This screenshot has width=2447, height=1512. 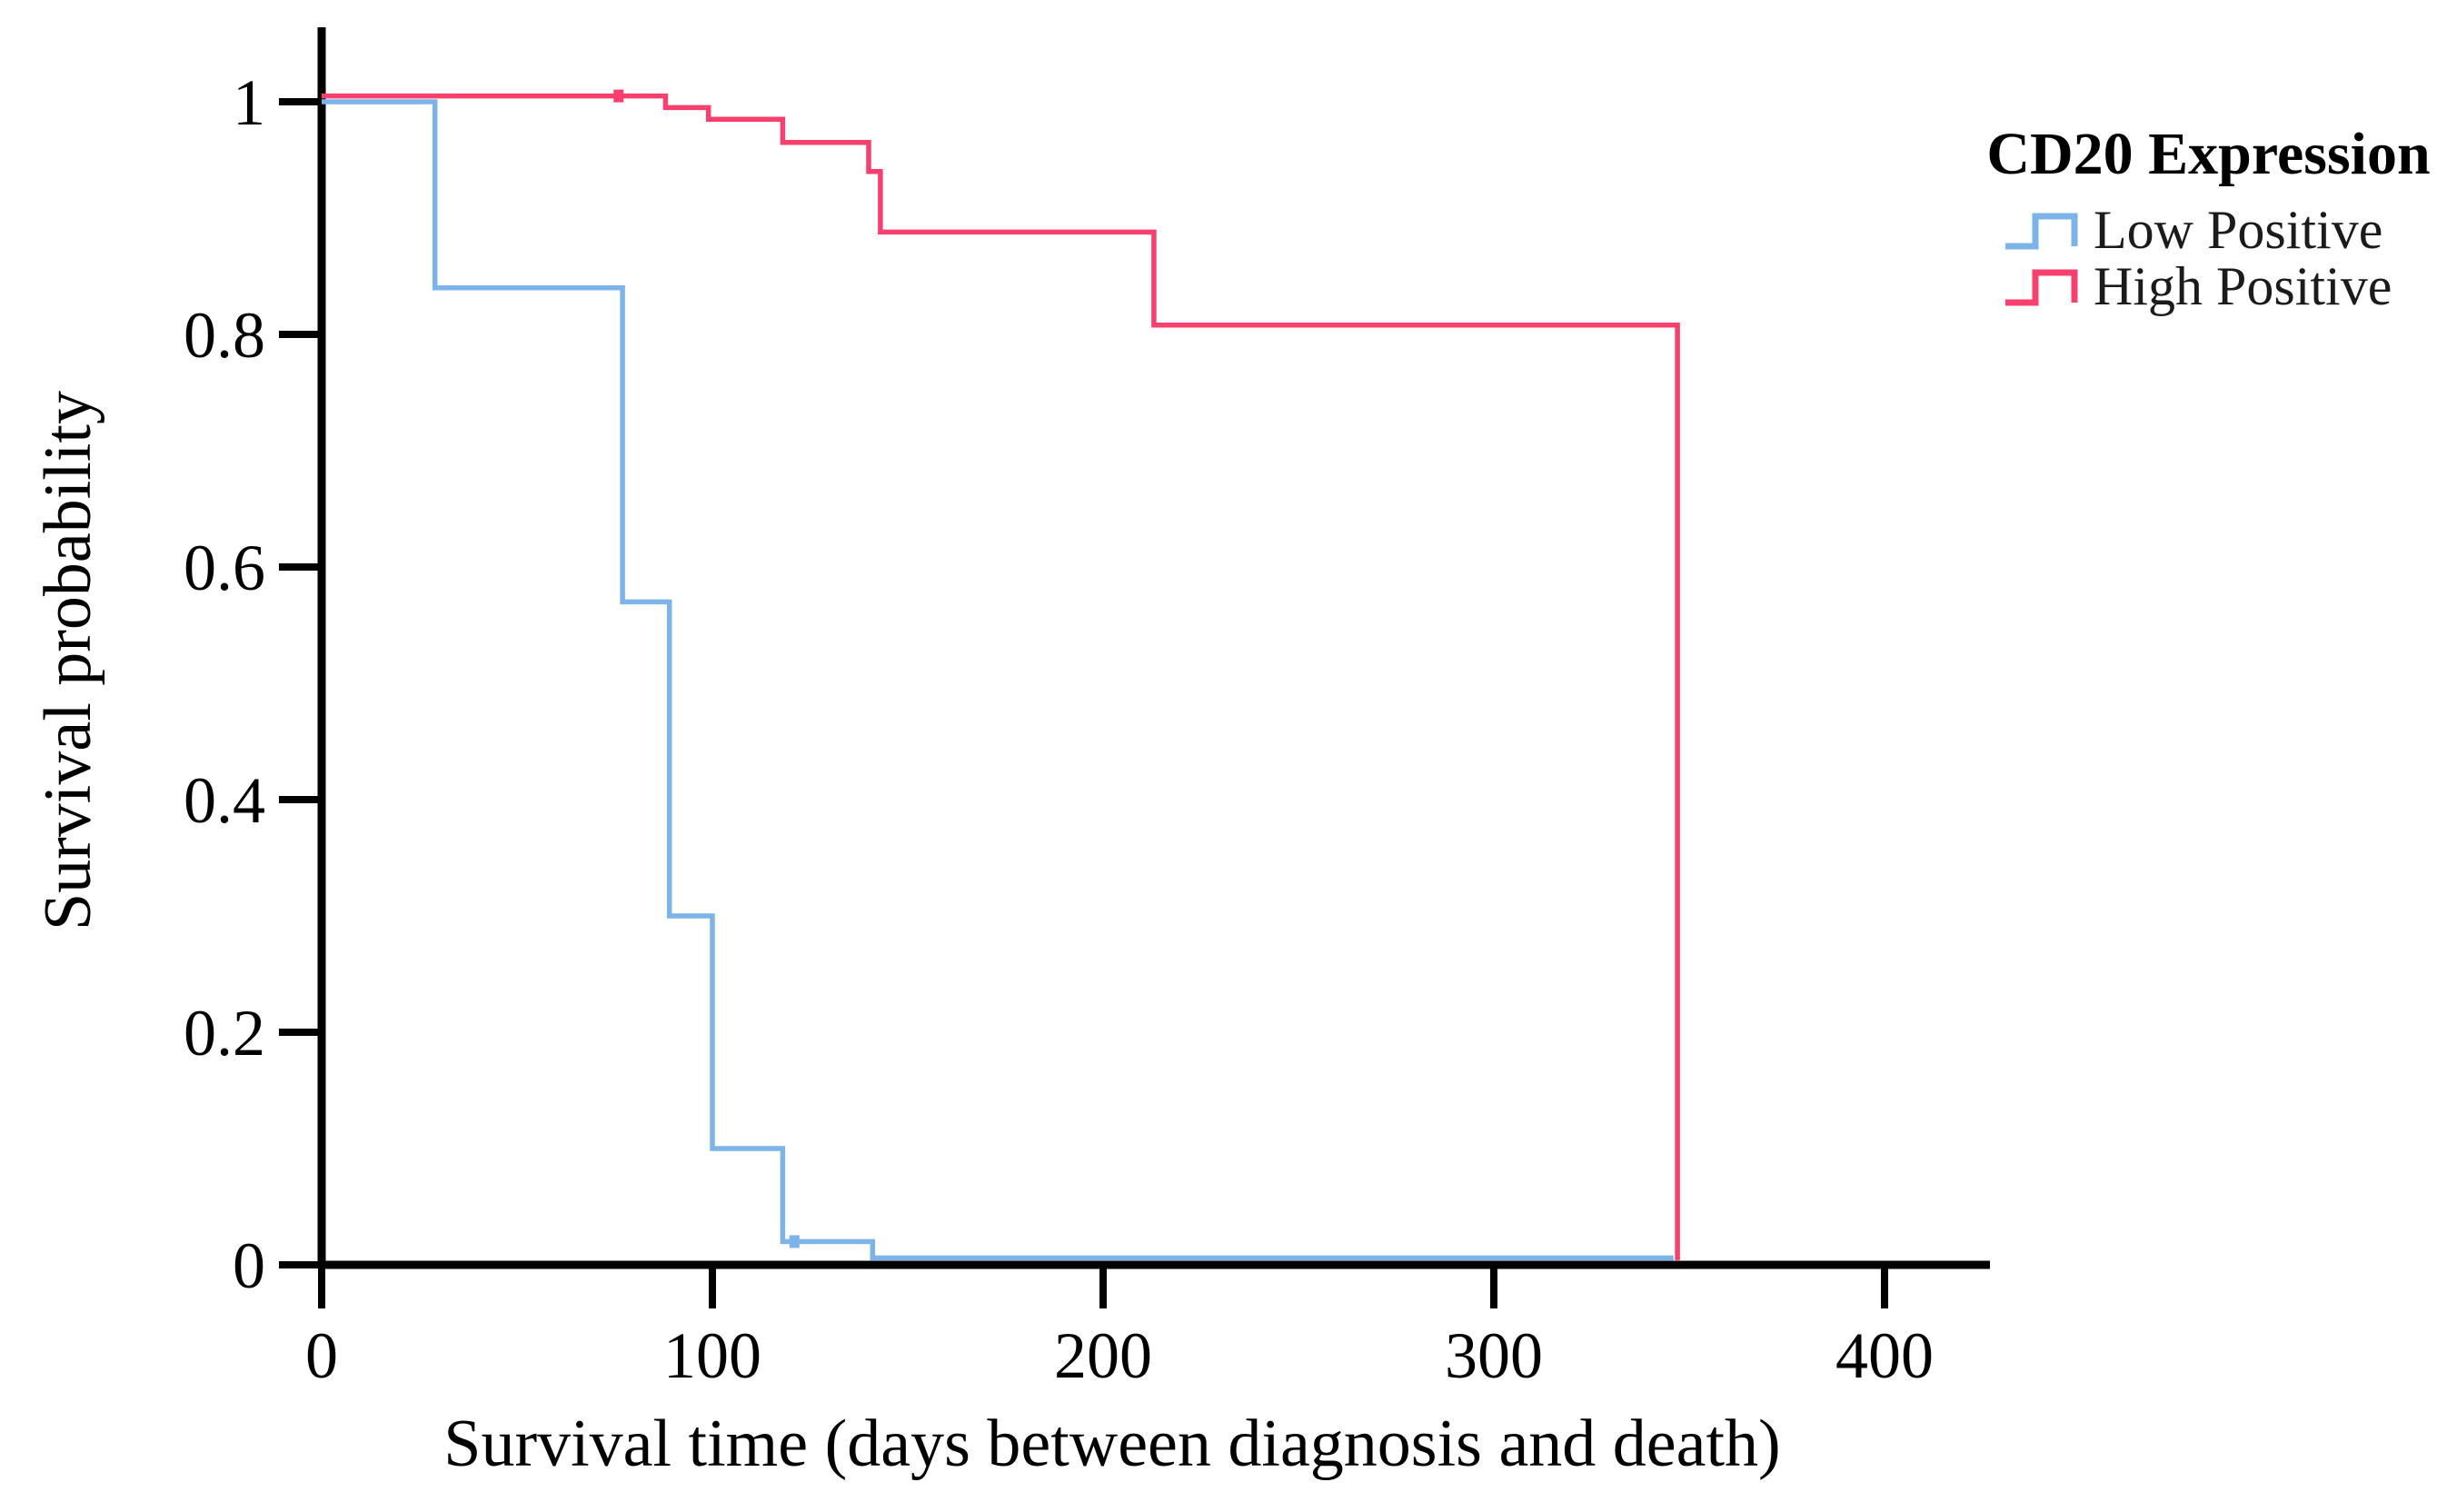 What do you see at coordinates (1884, 1355) in the screenshot?
I see `x-tick-label: 400` at bounding box center [1884, 1355].